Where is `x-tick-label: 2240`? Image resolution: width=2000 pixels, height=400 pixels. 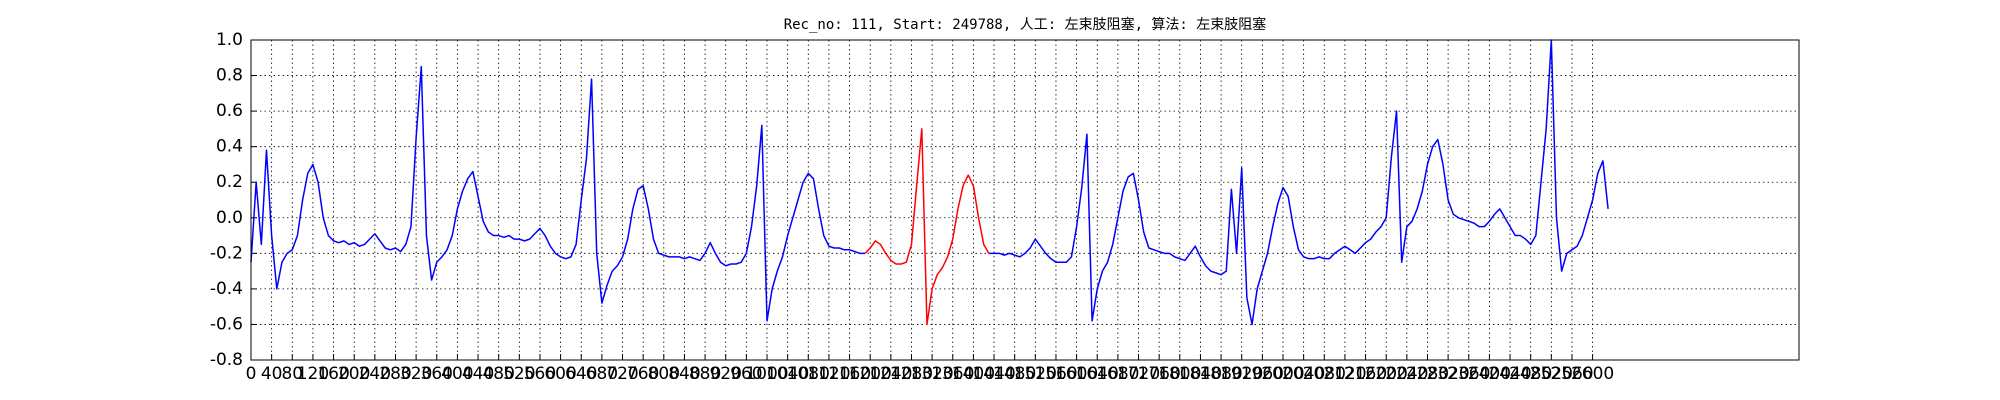 x-tick-label: 2240 is located at coordinates (1406, 374).